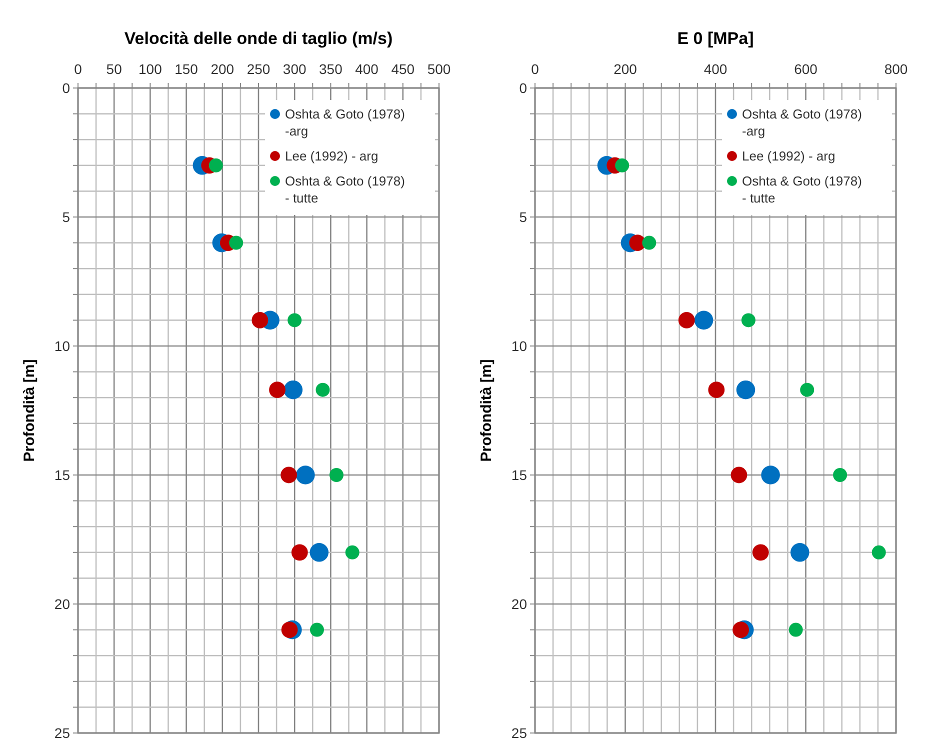 Image resolution: width=930 pixels, height=749 pixels. Describe the element at coordinates (150, 69) in the screenshot. I see `x-tick-label: 100` at that location.